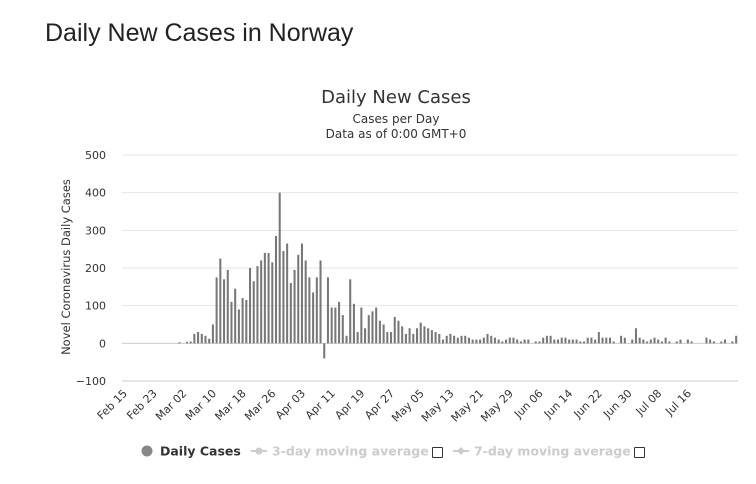 The height and width of the screenshot is (484, 756). I want to click on legend-label-daily-cases: Daily Cases, so click(200, 451).